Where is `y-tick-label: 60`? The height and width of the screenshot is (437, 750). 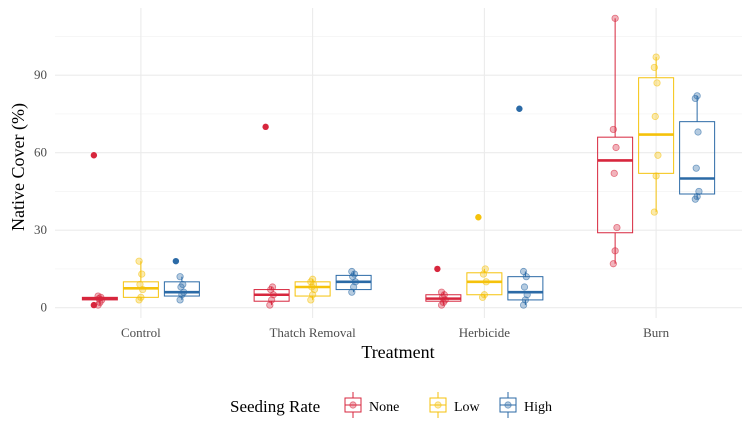 y-tick-label: 60 is located at coordinates (40, 152).